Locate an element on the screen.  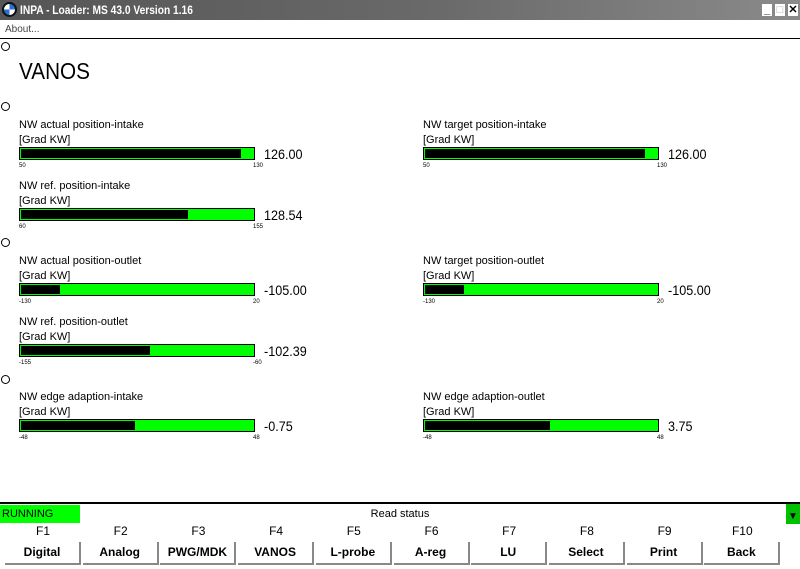
fkey-label: F8 is located at coordinates (586, 531).